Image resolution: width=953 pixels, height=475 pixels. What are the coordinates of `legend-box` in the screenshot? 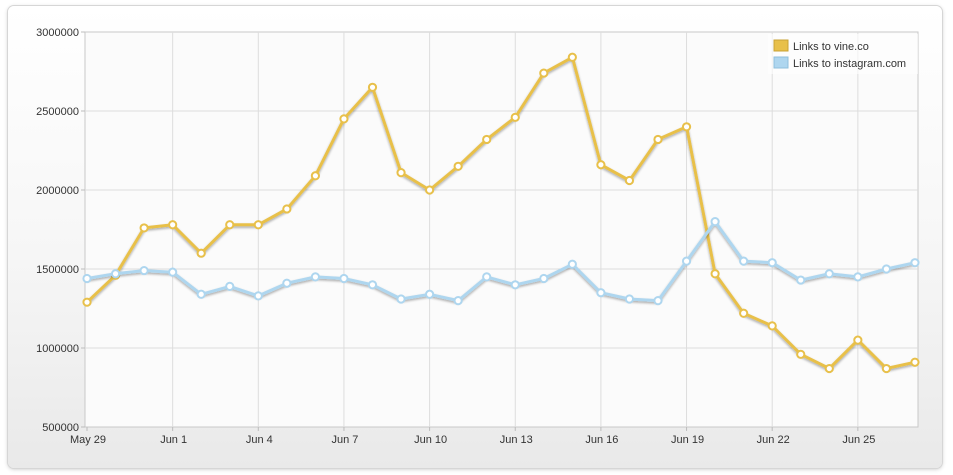 It's located at (843, 54).